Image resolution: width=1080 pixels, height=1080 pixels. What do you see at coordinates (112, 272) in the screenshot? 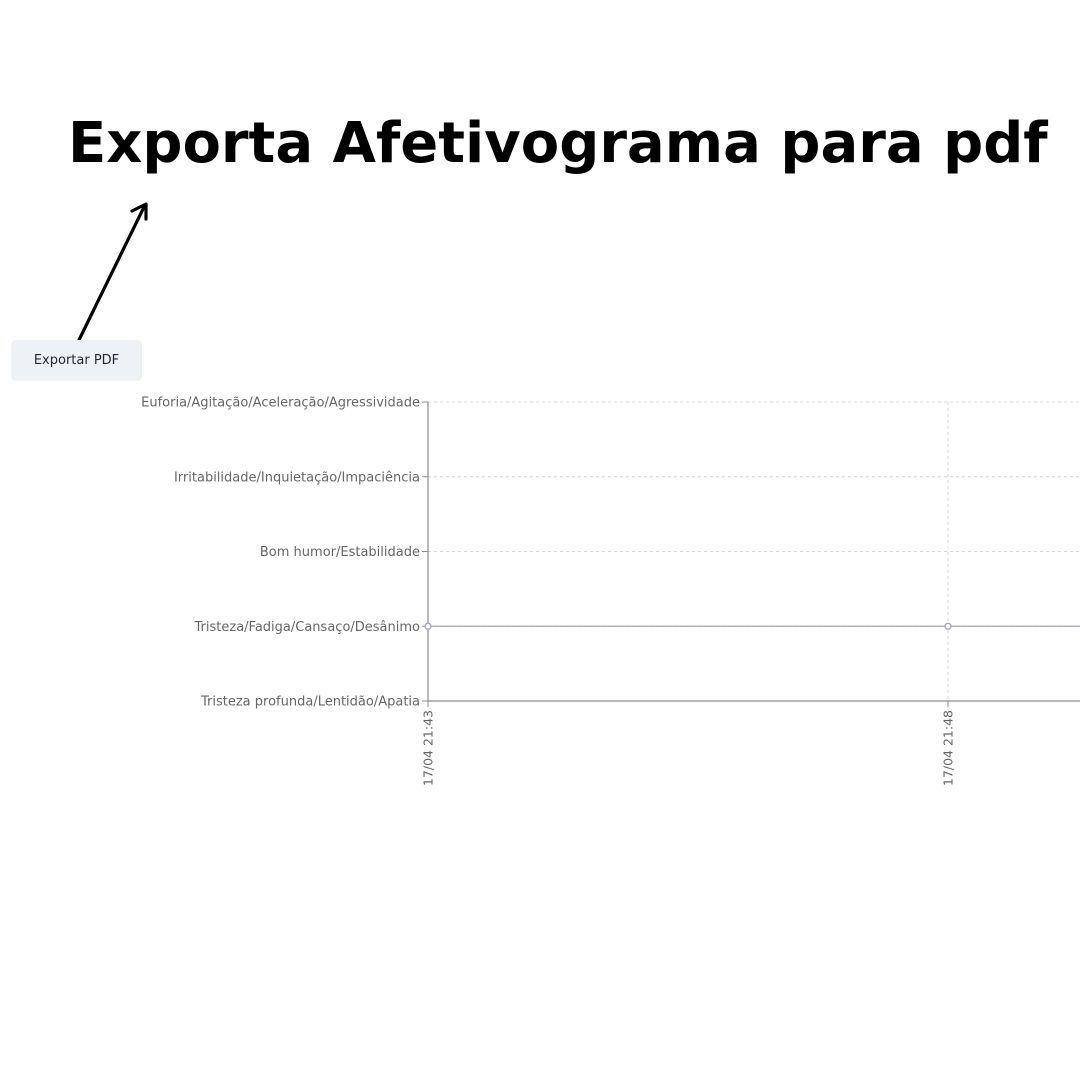
I see `arrow-up-right-icon` at bounding box center [112, 272].